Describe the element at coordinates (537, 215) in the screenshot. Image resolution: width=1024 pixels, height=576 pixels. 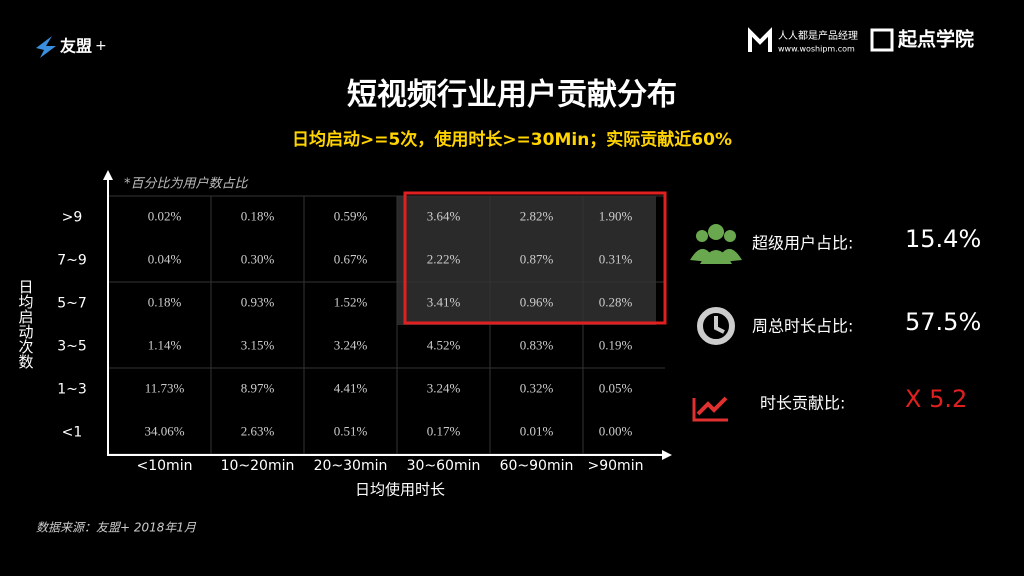
I see `cell-value: 2.82%` at that location.